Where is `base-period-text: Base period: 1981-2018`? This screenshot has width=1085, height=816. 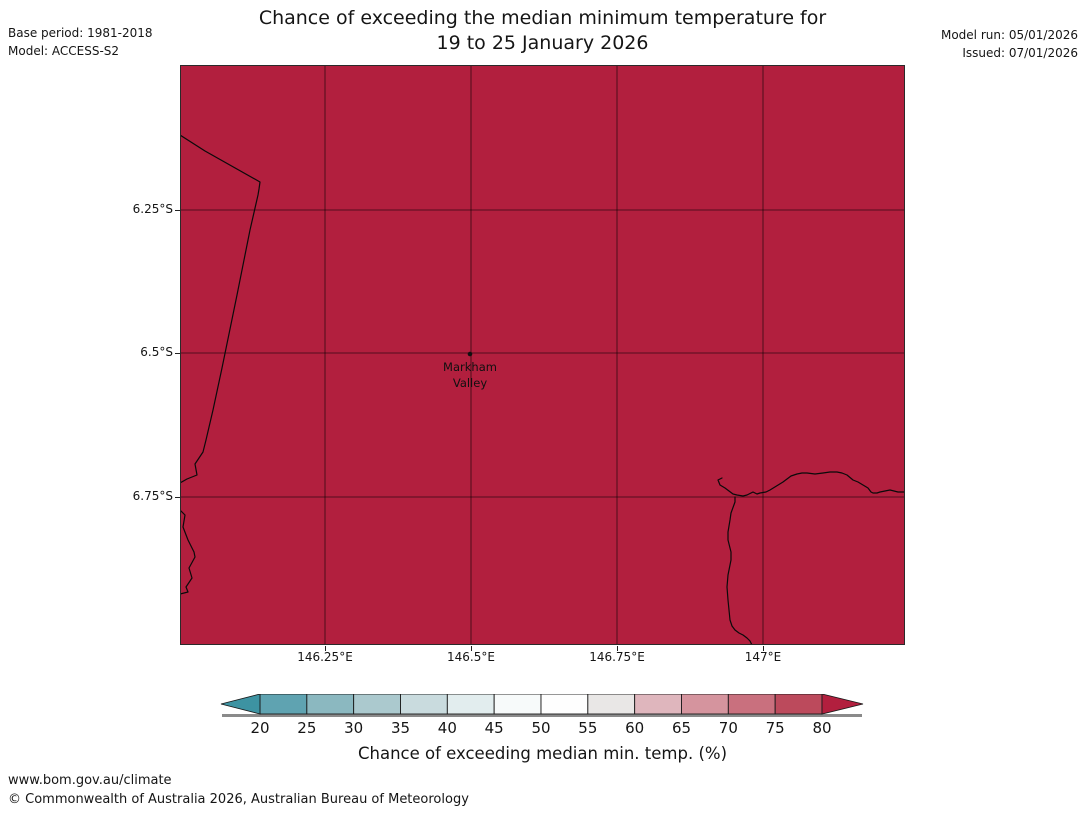
base-period-text: Base period: 1981-2018 is located at coordinates (80, 33).